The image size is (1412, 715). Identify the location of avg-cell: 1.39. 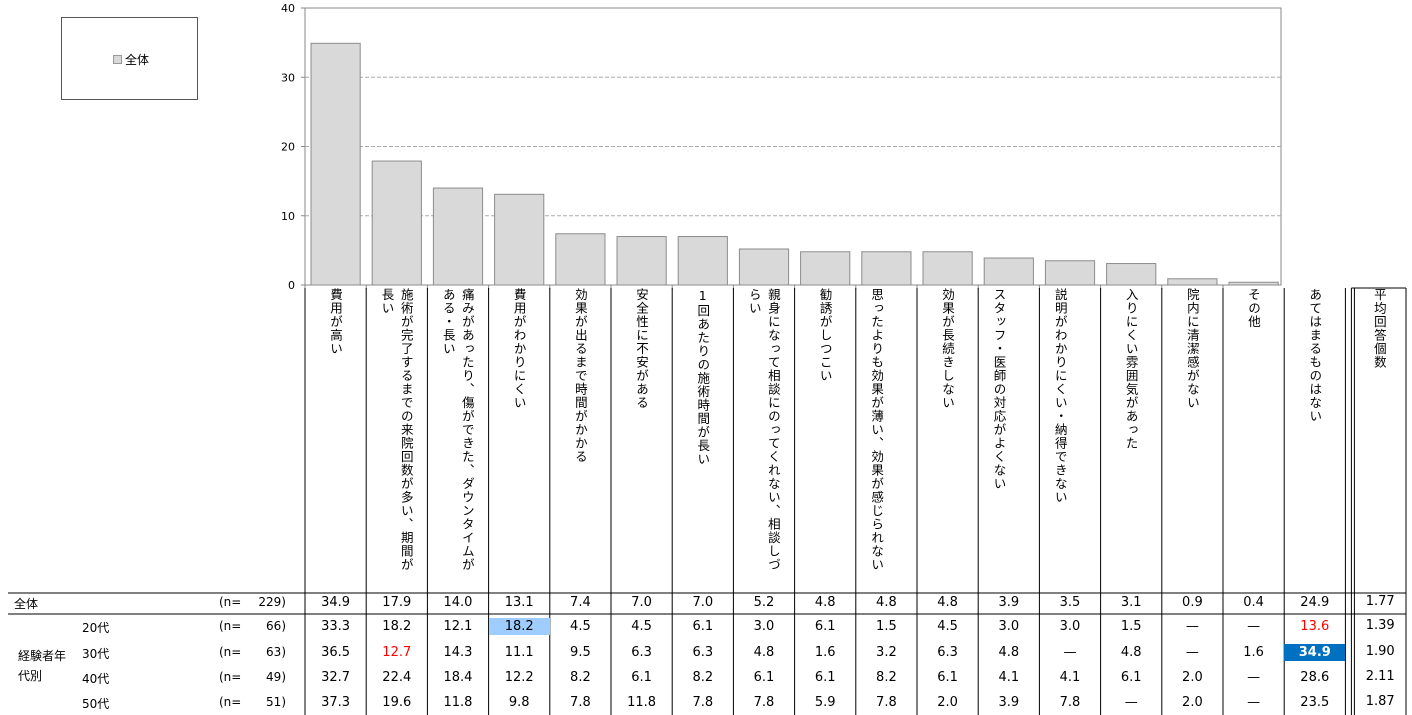
(1380, 625).